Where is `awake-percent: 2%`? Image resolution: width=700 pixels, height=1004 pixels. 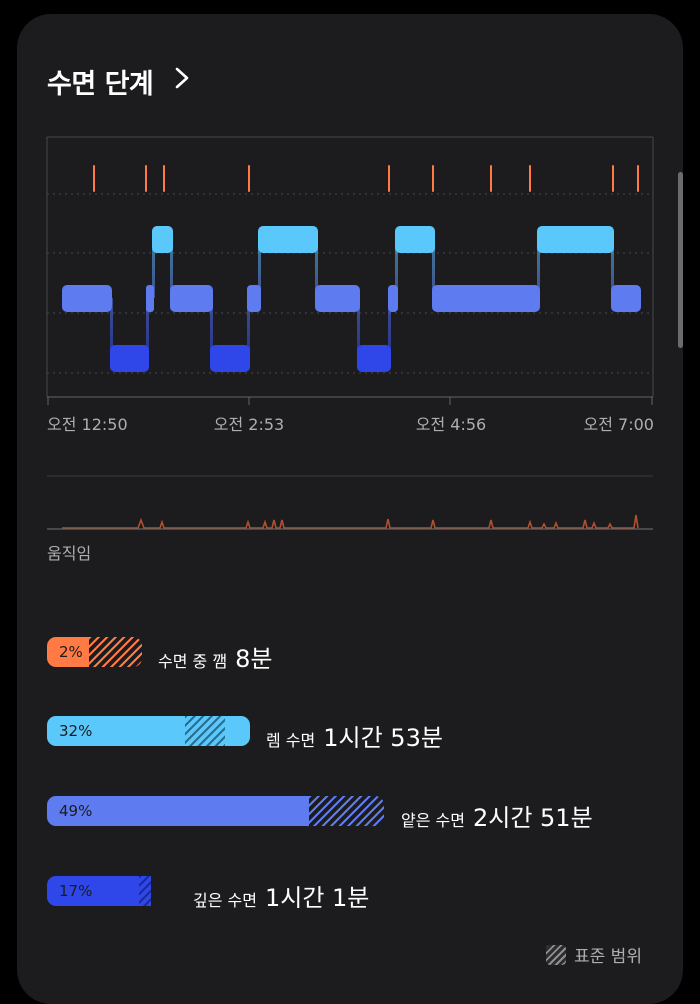
awake-percent: 2% is located at coordinates (71, 652).